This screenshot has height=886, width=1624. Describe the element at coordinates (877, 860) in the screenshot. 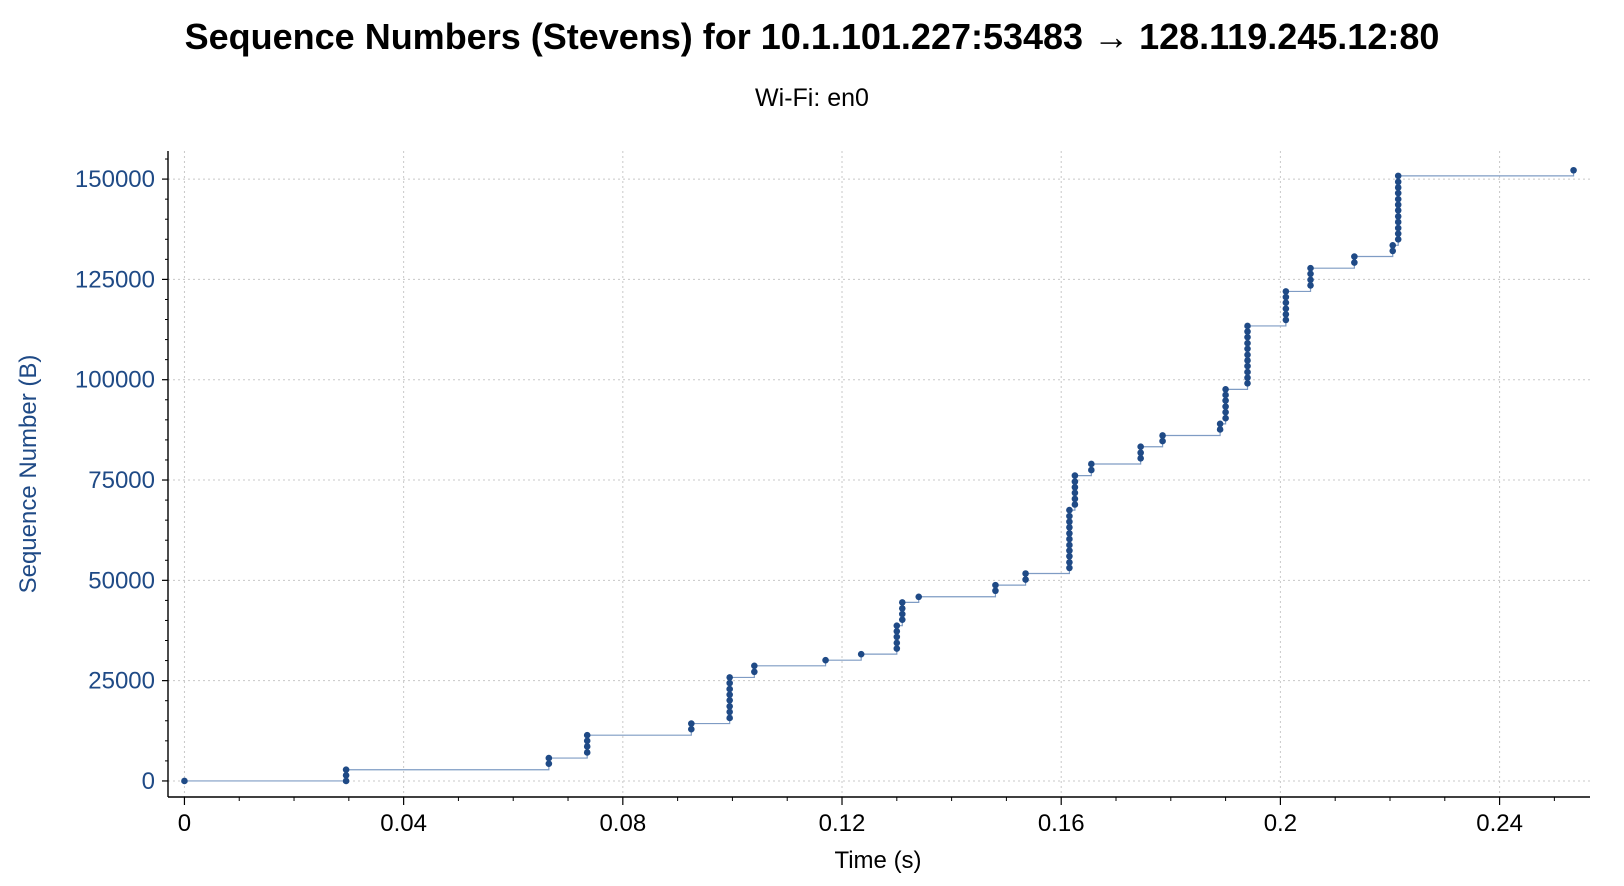

I see `x-axis-label: Time (s)` at that location.